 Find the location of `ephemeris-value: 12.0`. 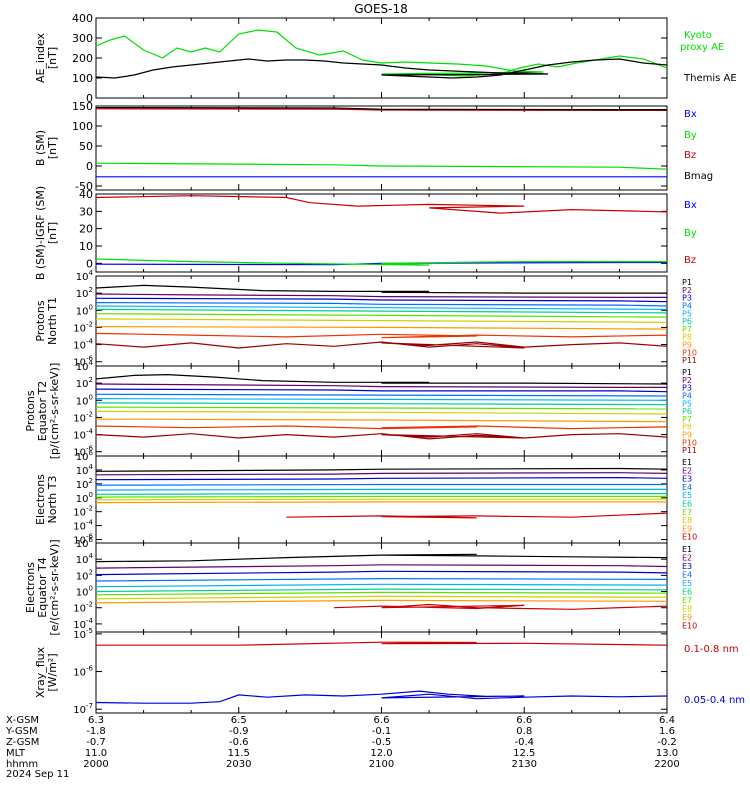

ephemeris-value: 12.0 is located at coordinates (381, 753).